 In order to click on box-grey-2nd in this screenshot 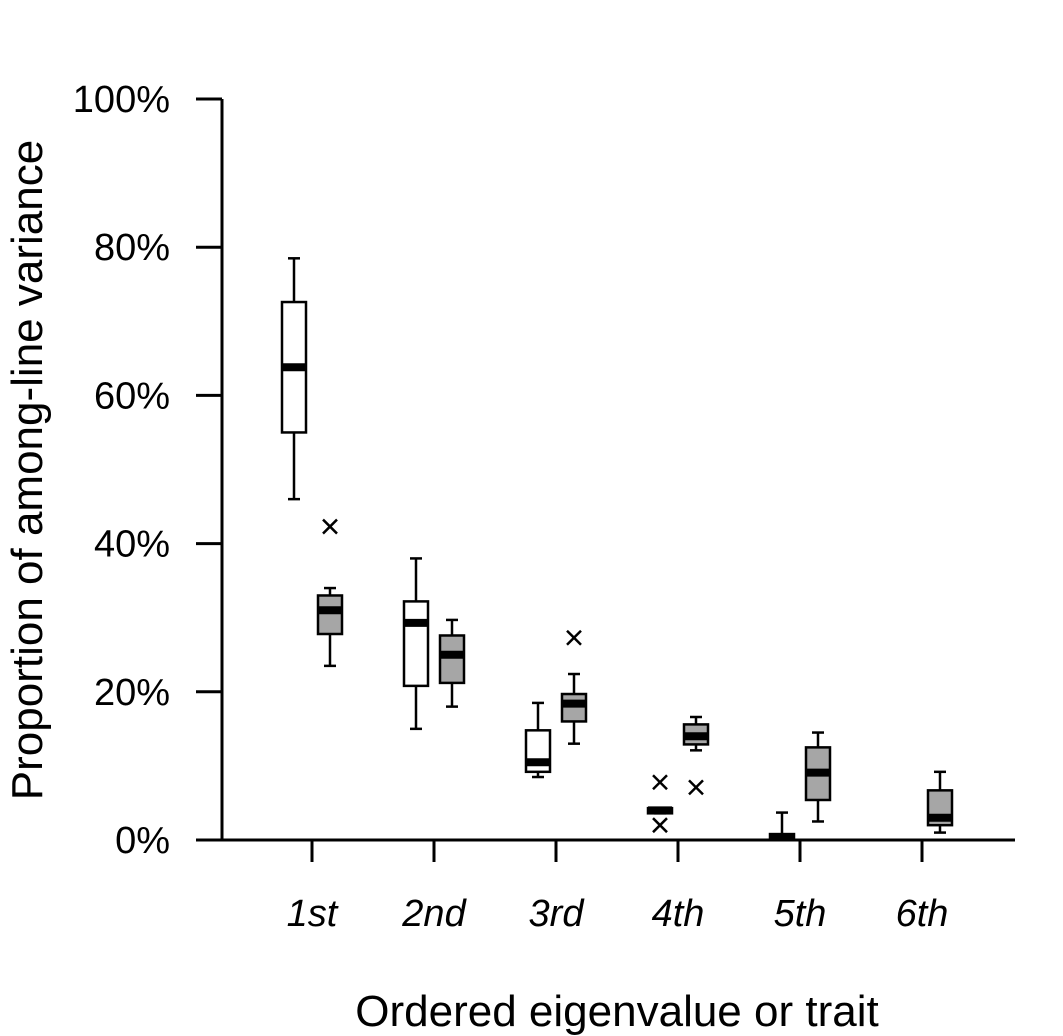, I will do `click(452, 663)`.